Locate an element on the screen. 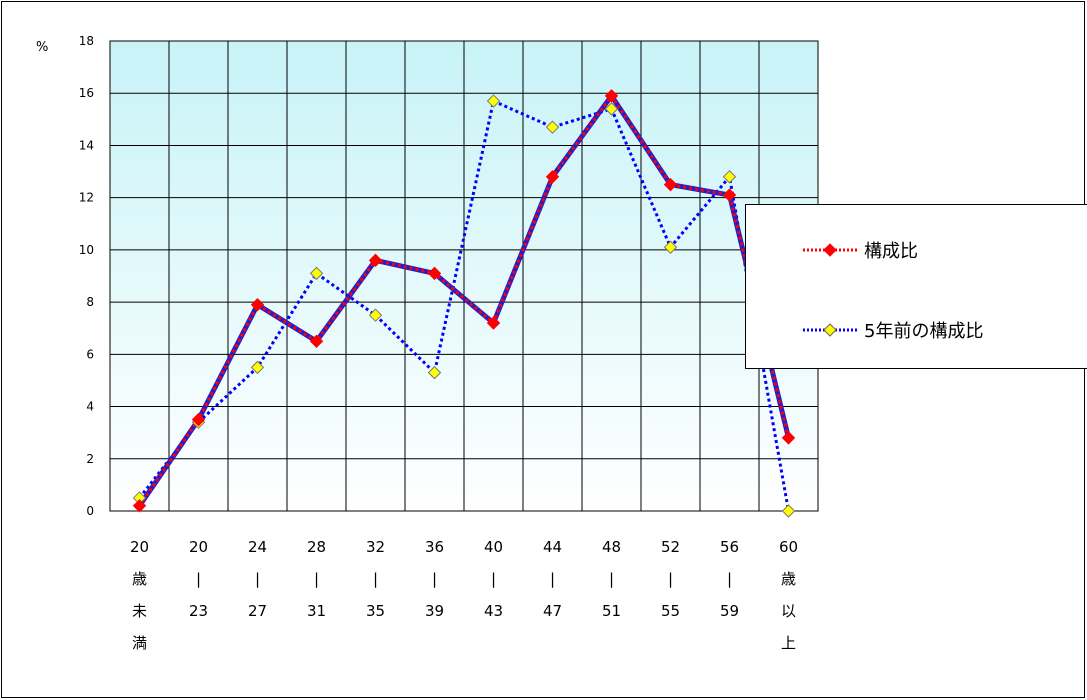 The width and height of the screenshot is (1087, 700). legend-item-5yr: 5年前の構成比 is located at coordinates (892, 330).